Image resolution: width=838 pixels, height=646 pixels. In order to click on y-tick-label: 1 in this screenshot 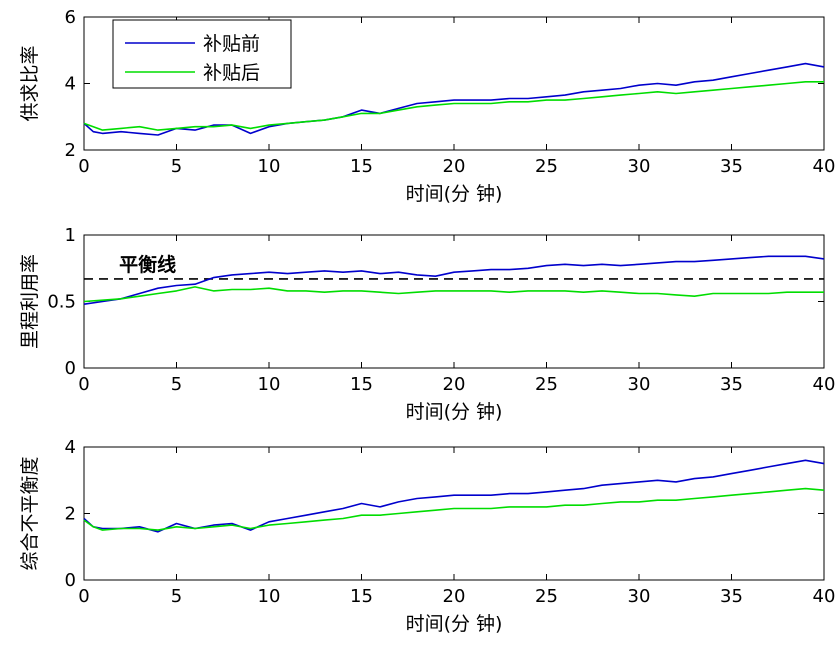, I will do `click(70, 235)`.